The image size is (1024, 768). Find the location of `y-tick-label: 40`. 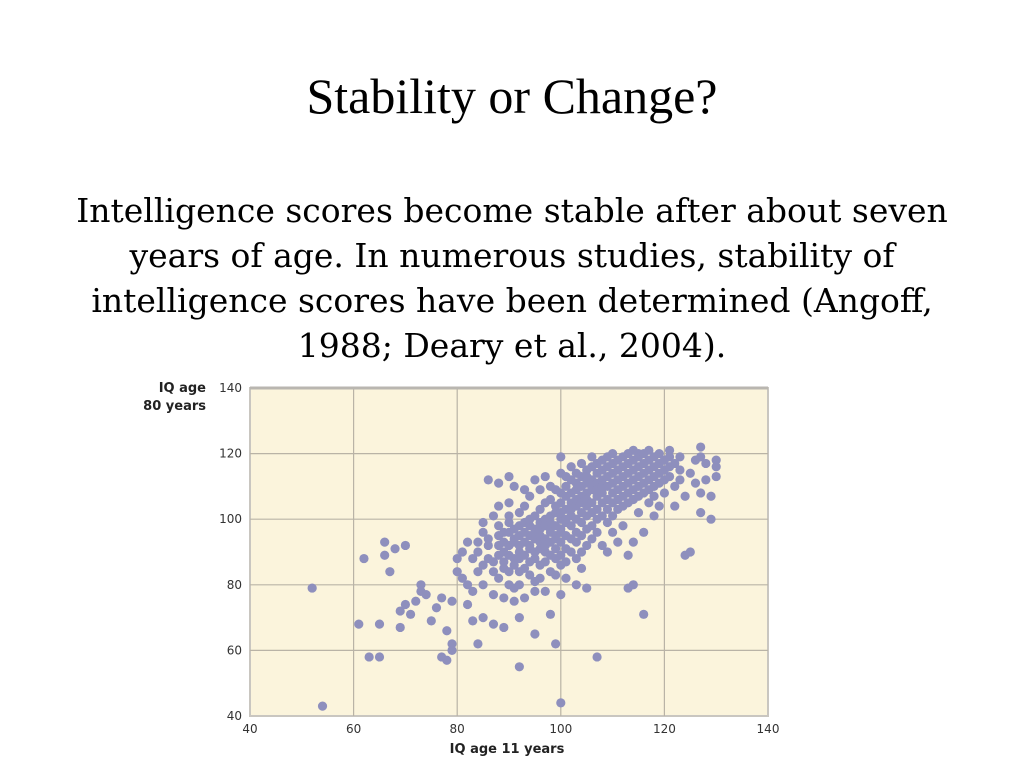

y-tick-label: 40 is located at coordinates (234, 716).